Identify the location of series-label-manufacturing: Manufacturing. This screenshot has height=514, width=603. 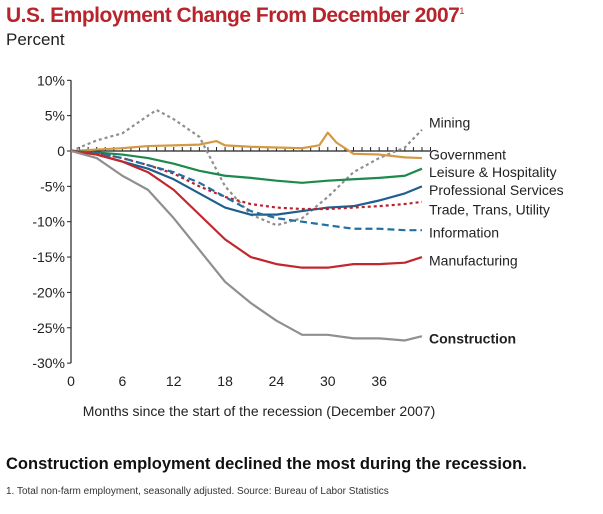
(473, 261).